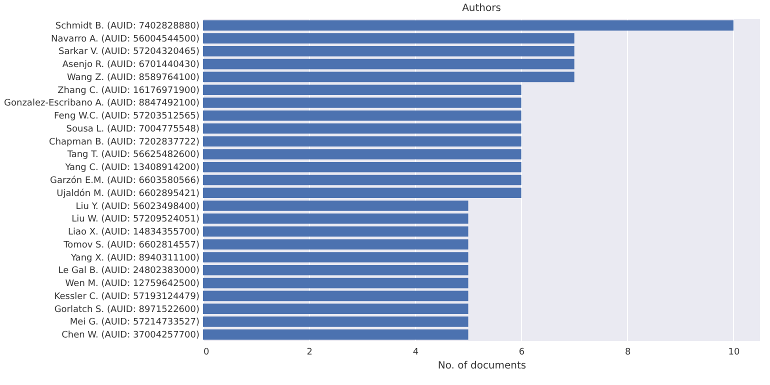 This screenshot has height=385, width=770. Describe the element at coordinates (132, 284) in the screenshot. I see `y-tick-label: Wen M. (AUID: 12759642500)` at that location.